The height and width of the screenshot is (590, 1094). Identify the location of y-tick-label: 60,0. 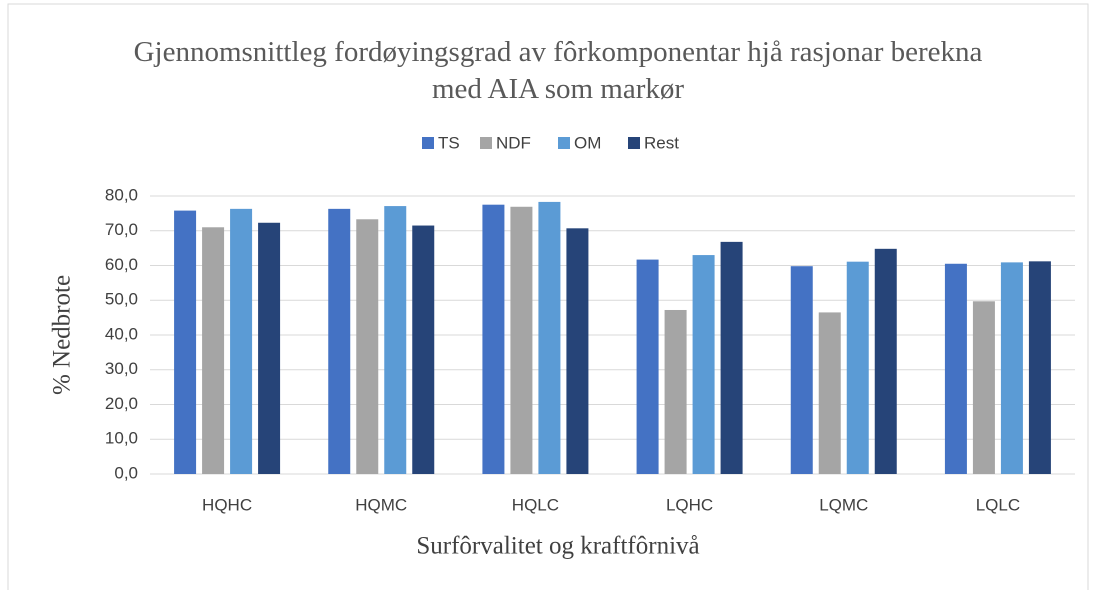
(121, 264).